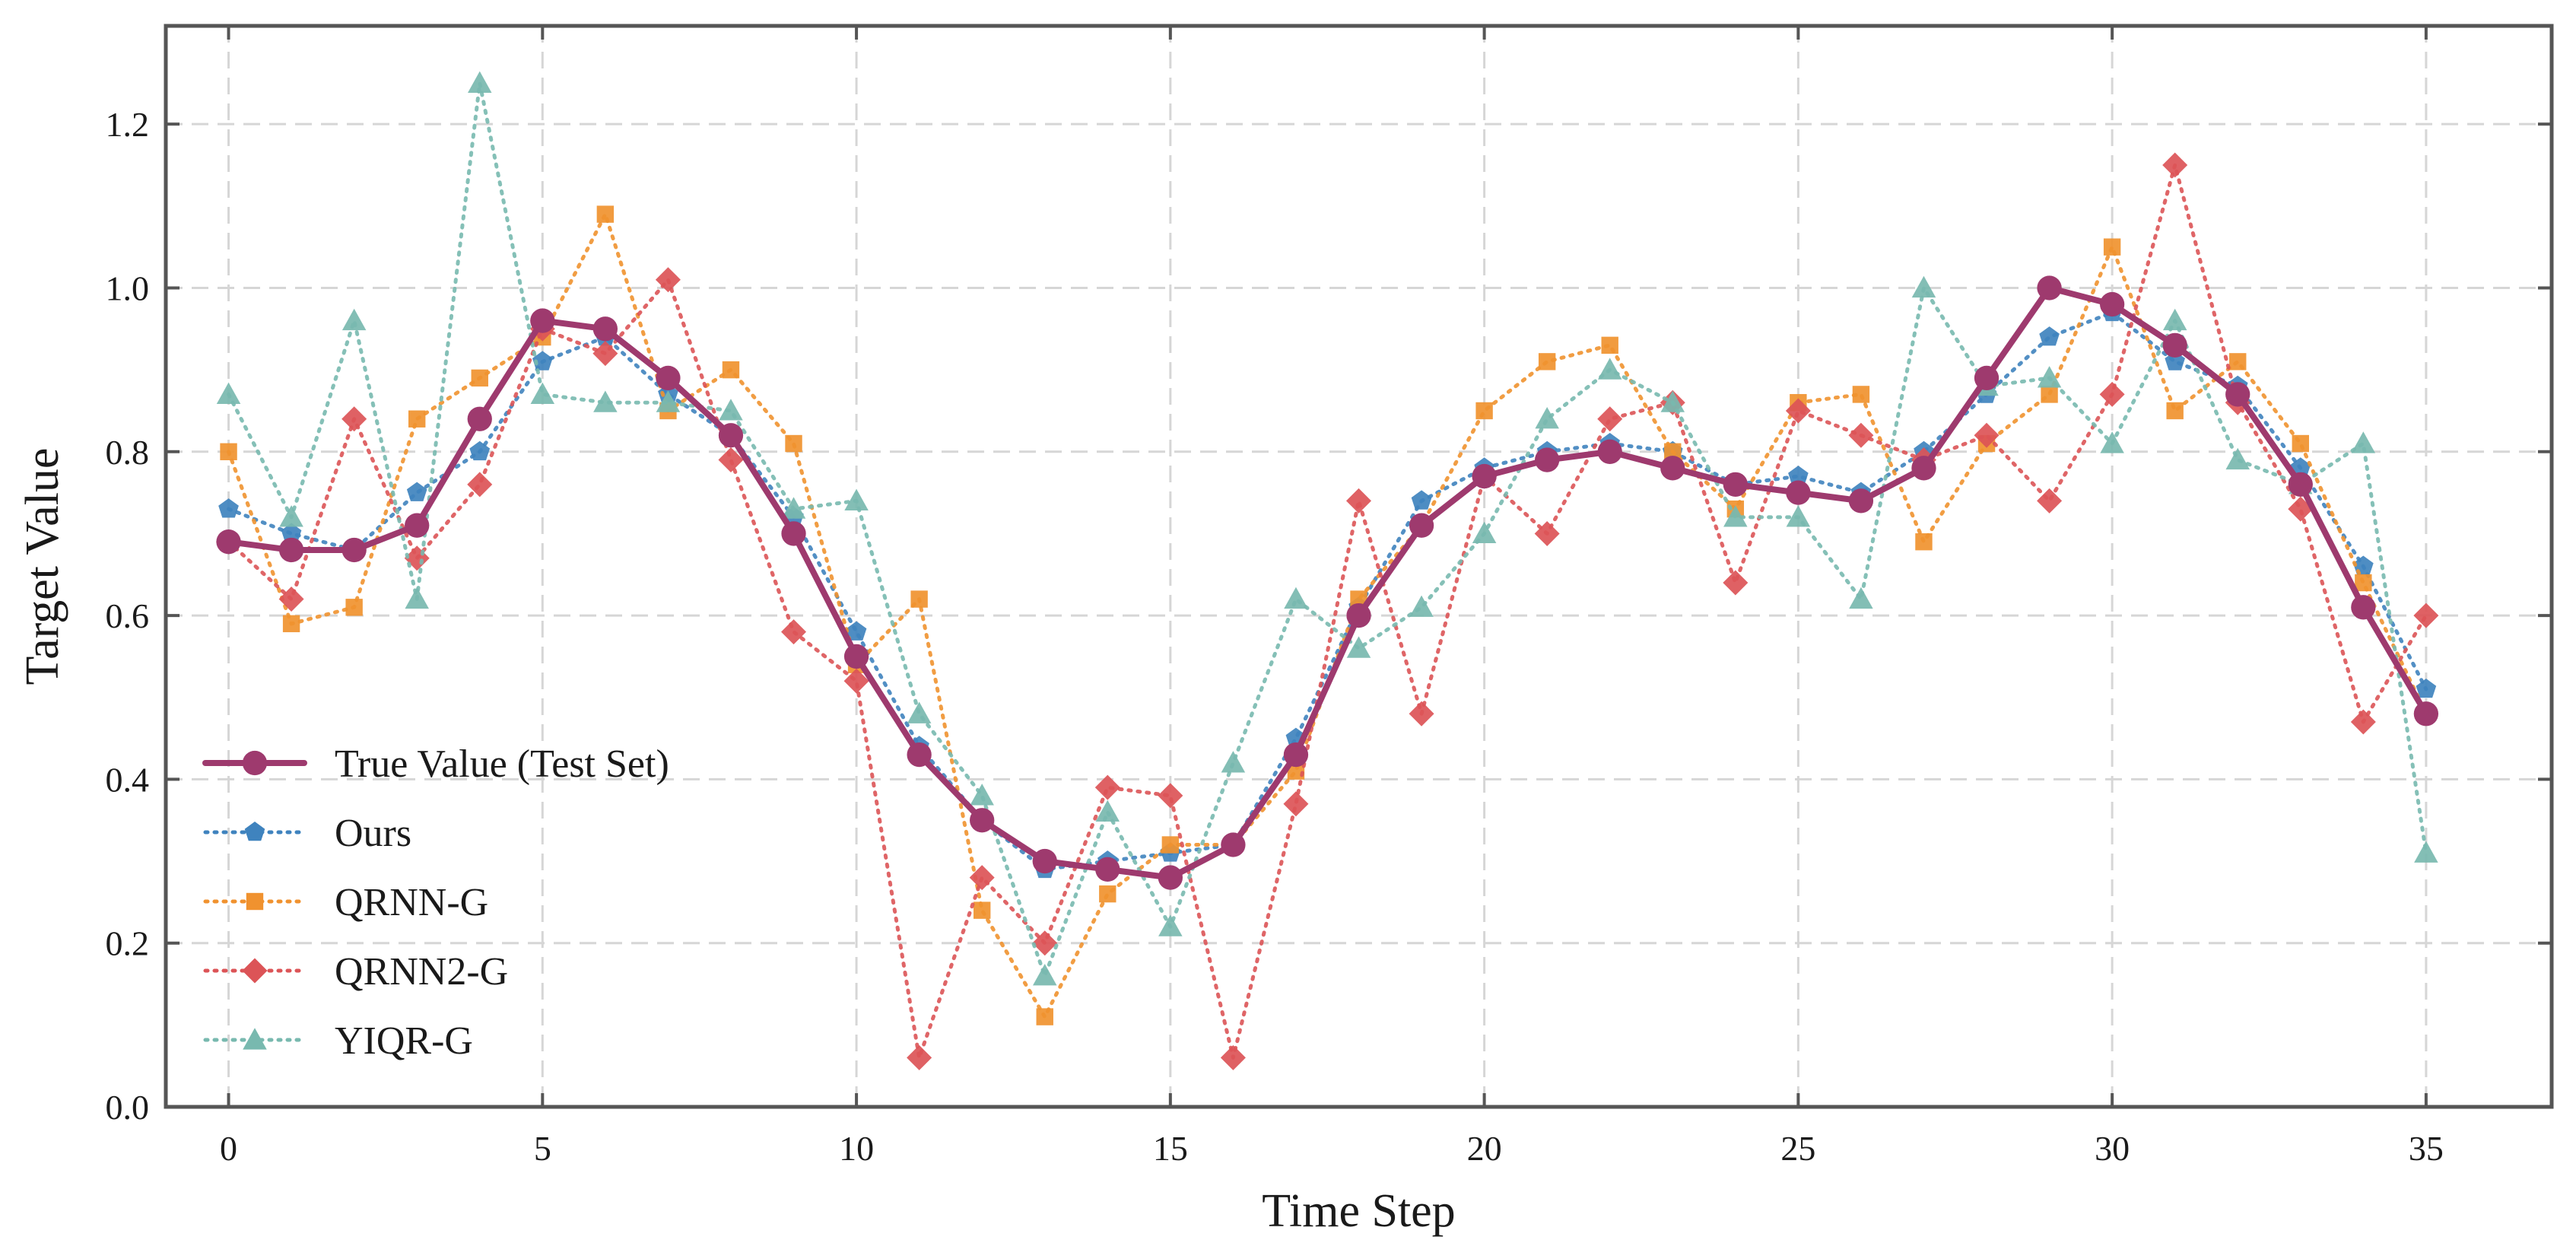 The height and width of the screenshot is (1259, 2576). Describe the element at coordinates (128, 616) in the screenshot. I see `y-tick-label: 0.6` at that location.